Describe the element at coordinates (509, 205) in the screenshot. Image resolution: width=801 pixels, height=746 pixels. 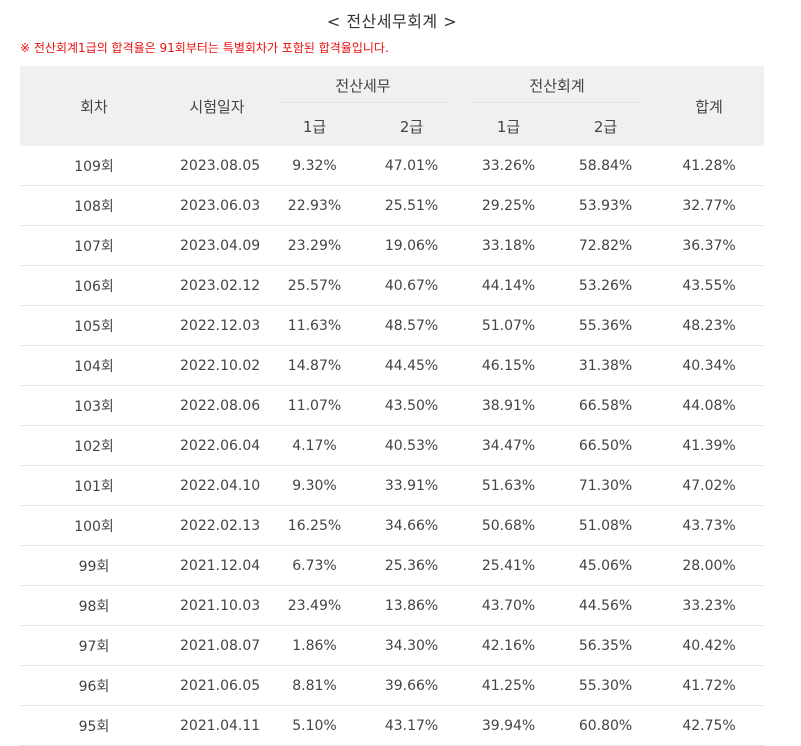
I see `acc-grade1-rate-cell: 29.25%` at that location.